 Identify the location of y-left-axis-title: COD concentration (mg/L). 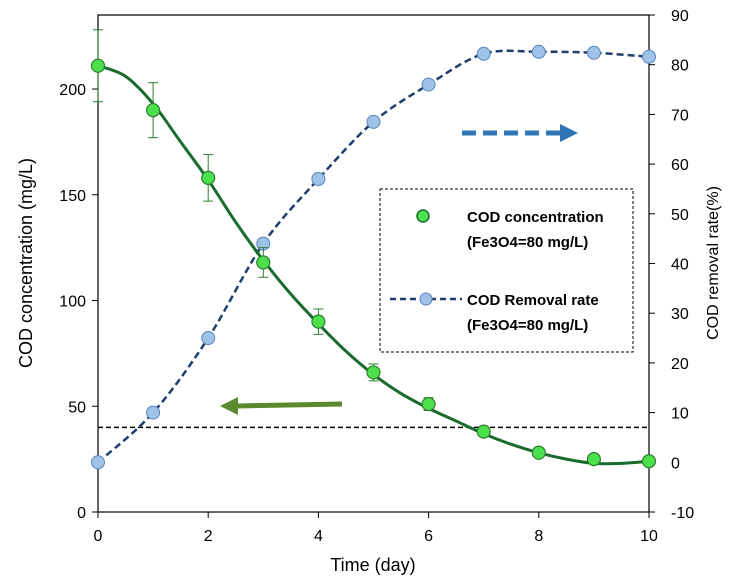
(26, 263).